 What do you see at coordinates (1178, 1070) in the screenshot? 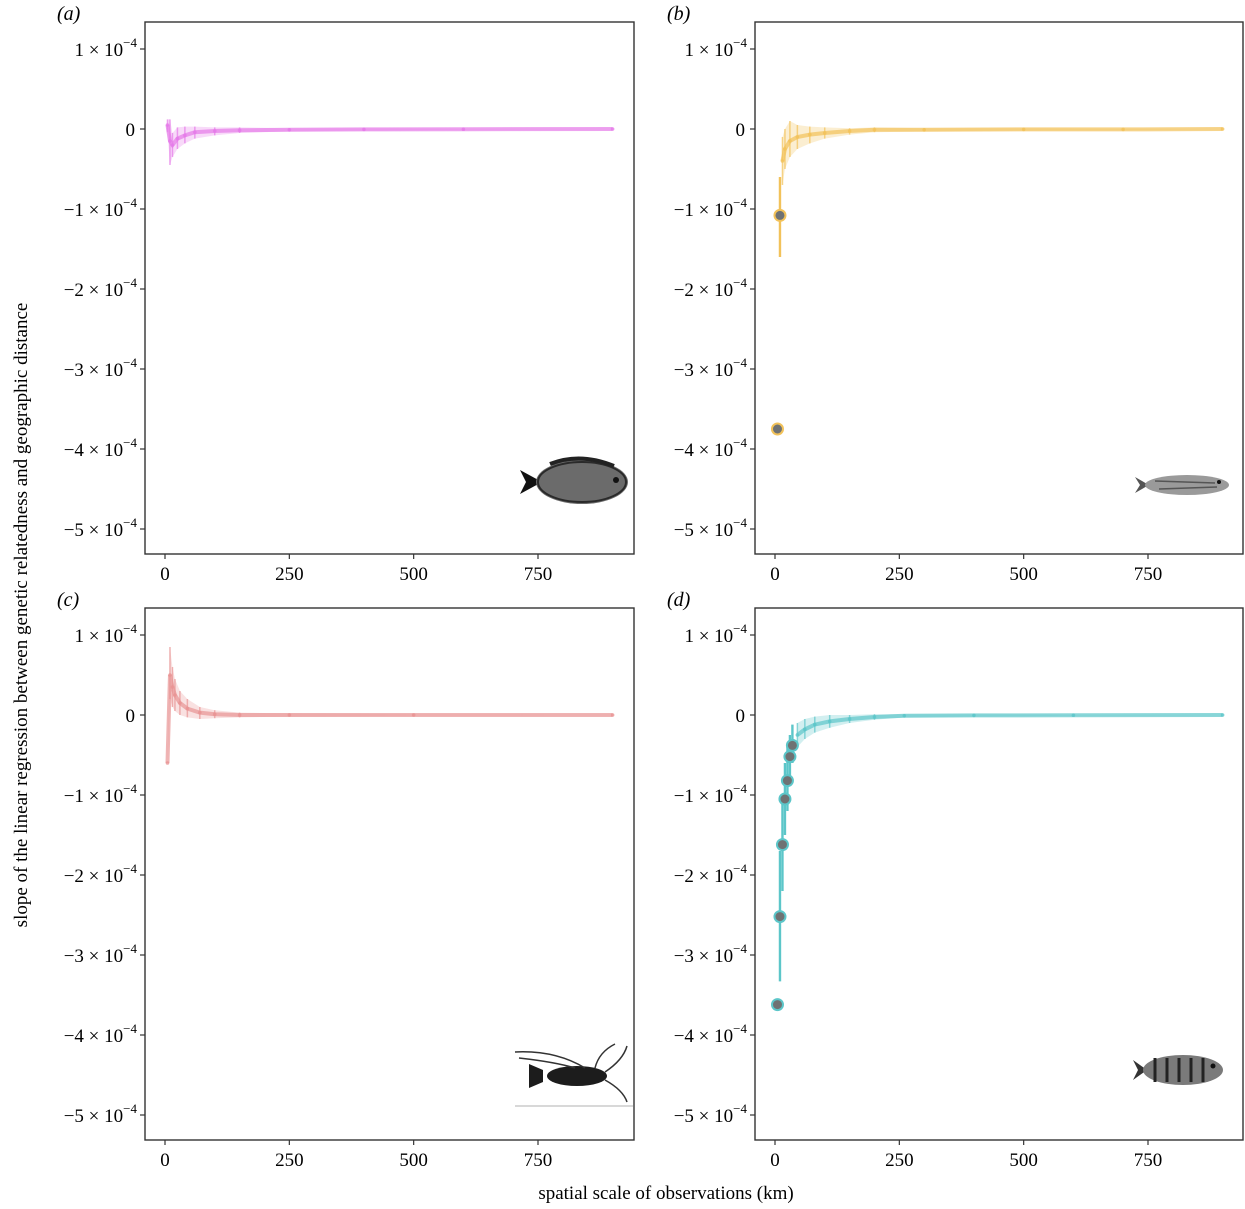
I see `banded-fish-icon` at bounding box center [1178, 1070].